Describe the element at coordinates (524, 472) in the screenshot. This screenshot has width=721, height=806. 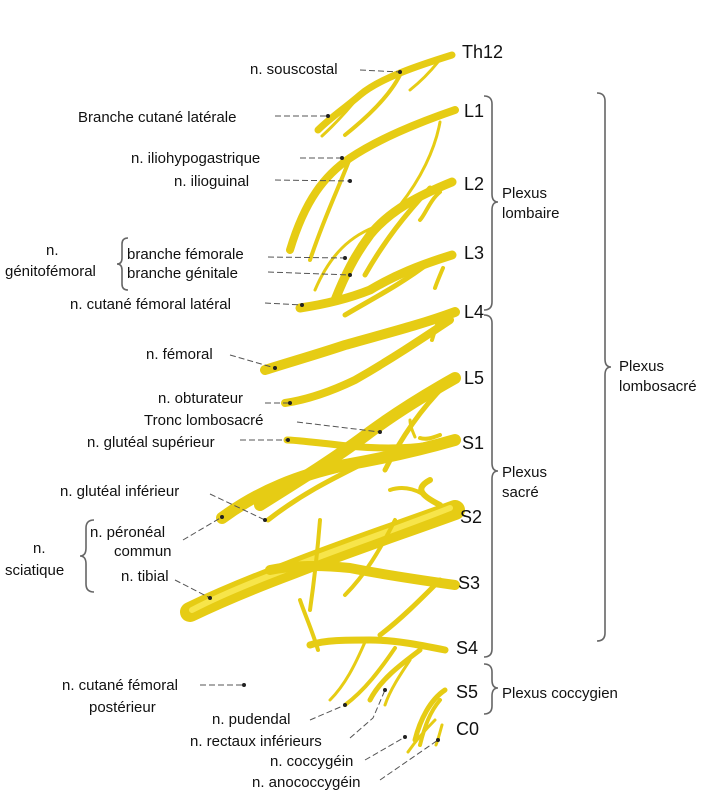
I see `plexus-sacre-line1: Plexus` at that location.